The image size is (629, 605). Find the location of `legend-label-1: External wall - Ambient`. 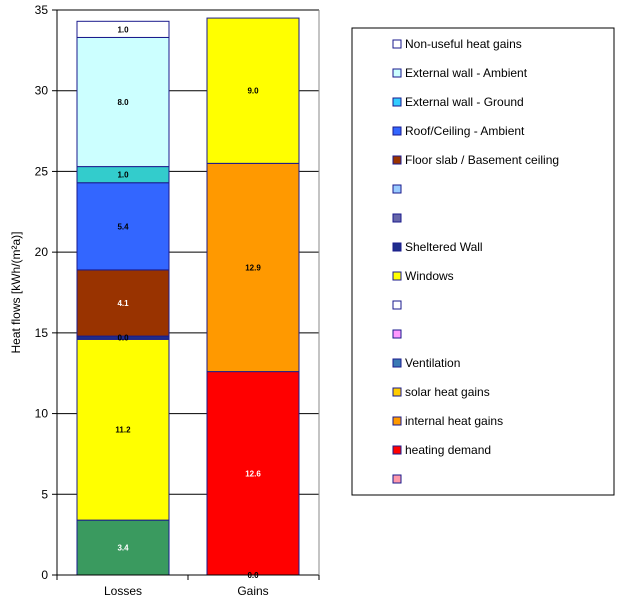

legend-label-1: External wall - Ambient is located at coordinates (466, 73).